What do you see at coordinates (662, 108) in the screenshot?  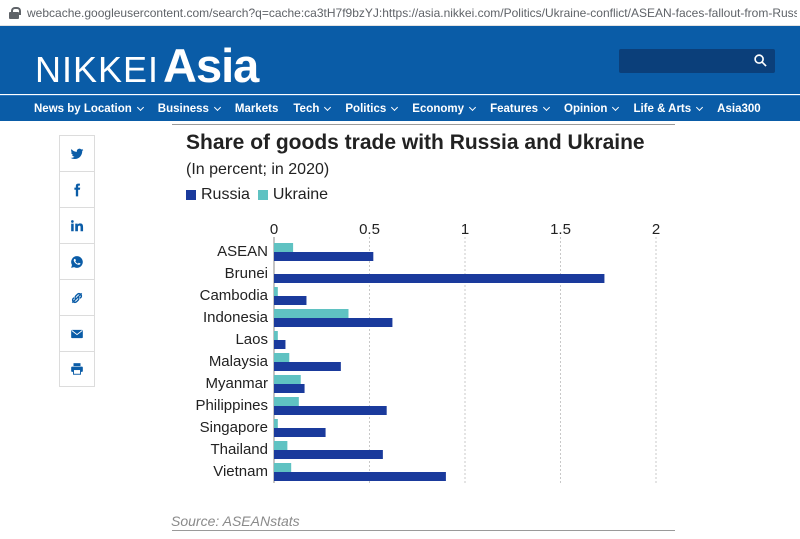 I see `nav-item-label: Life & Arts` at bounding box center [662, 108].